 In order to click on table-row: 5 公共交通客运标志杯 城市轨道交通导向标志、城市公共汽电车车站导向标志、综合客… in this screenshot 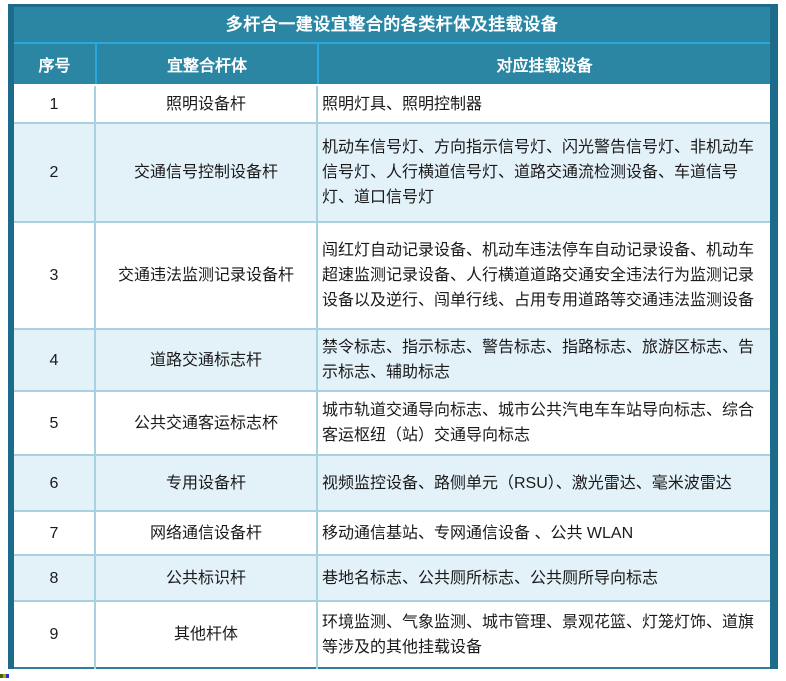, I will do `click(392, 422)`.